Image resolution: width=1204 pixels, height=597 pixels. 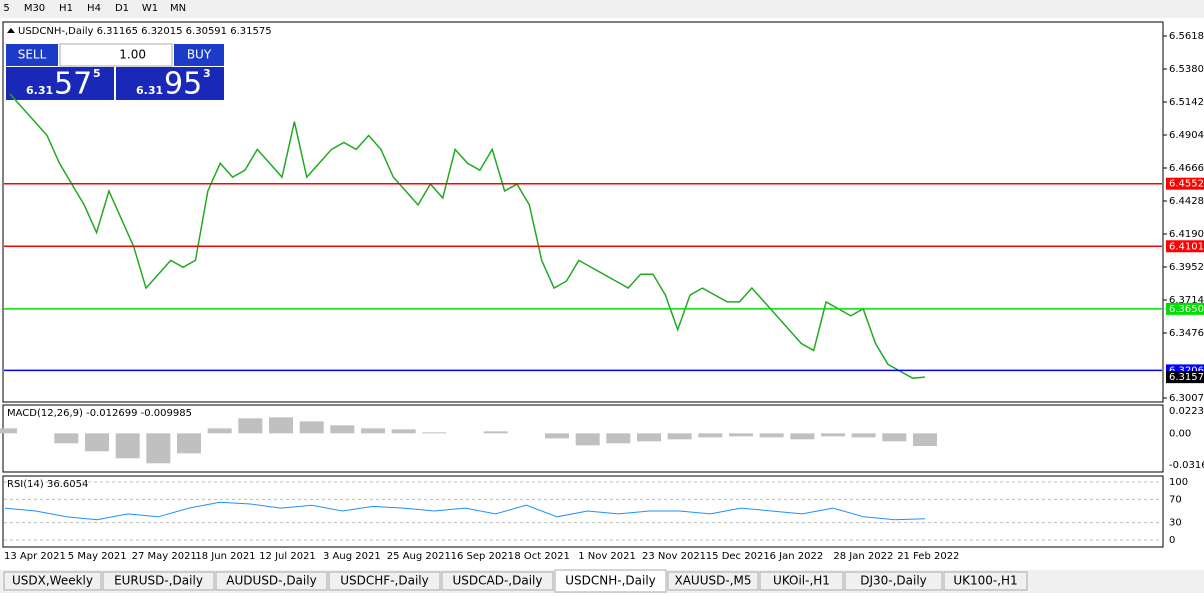 What do you see at coordinates (1186, 465) in the screenshot?
I see `macd-tick-label: -0.03169` at bounding box center [1186, 465].